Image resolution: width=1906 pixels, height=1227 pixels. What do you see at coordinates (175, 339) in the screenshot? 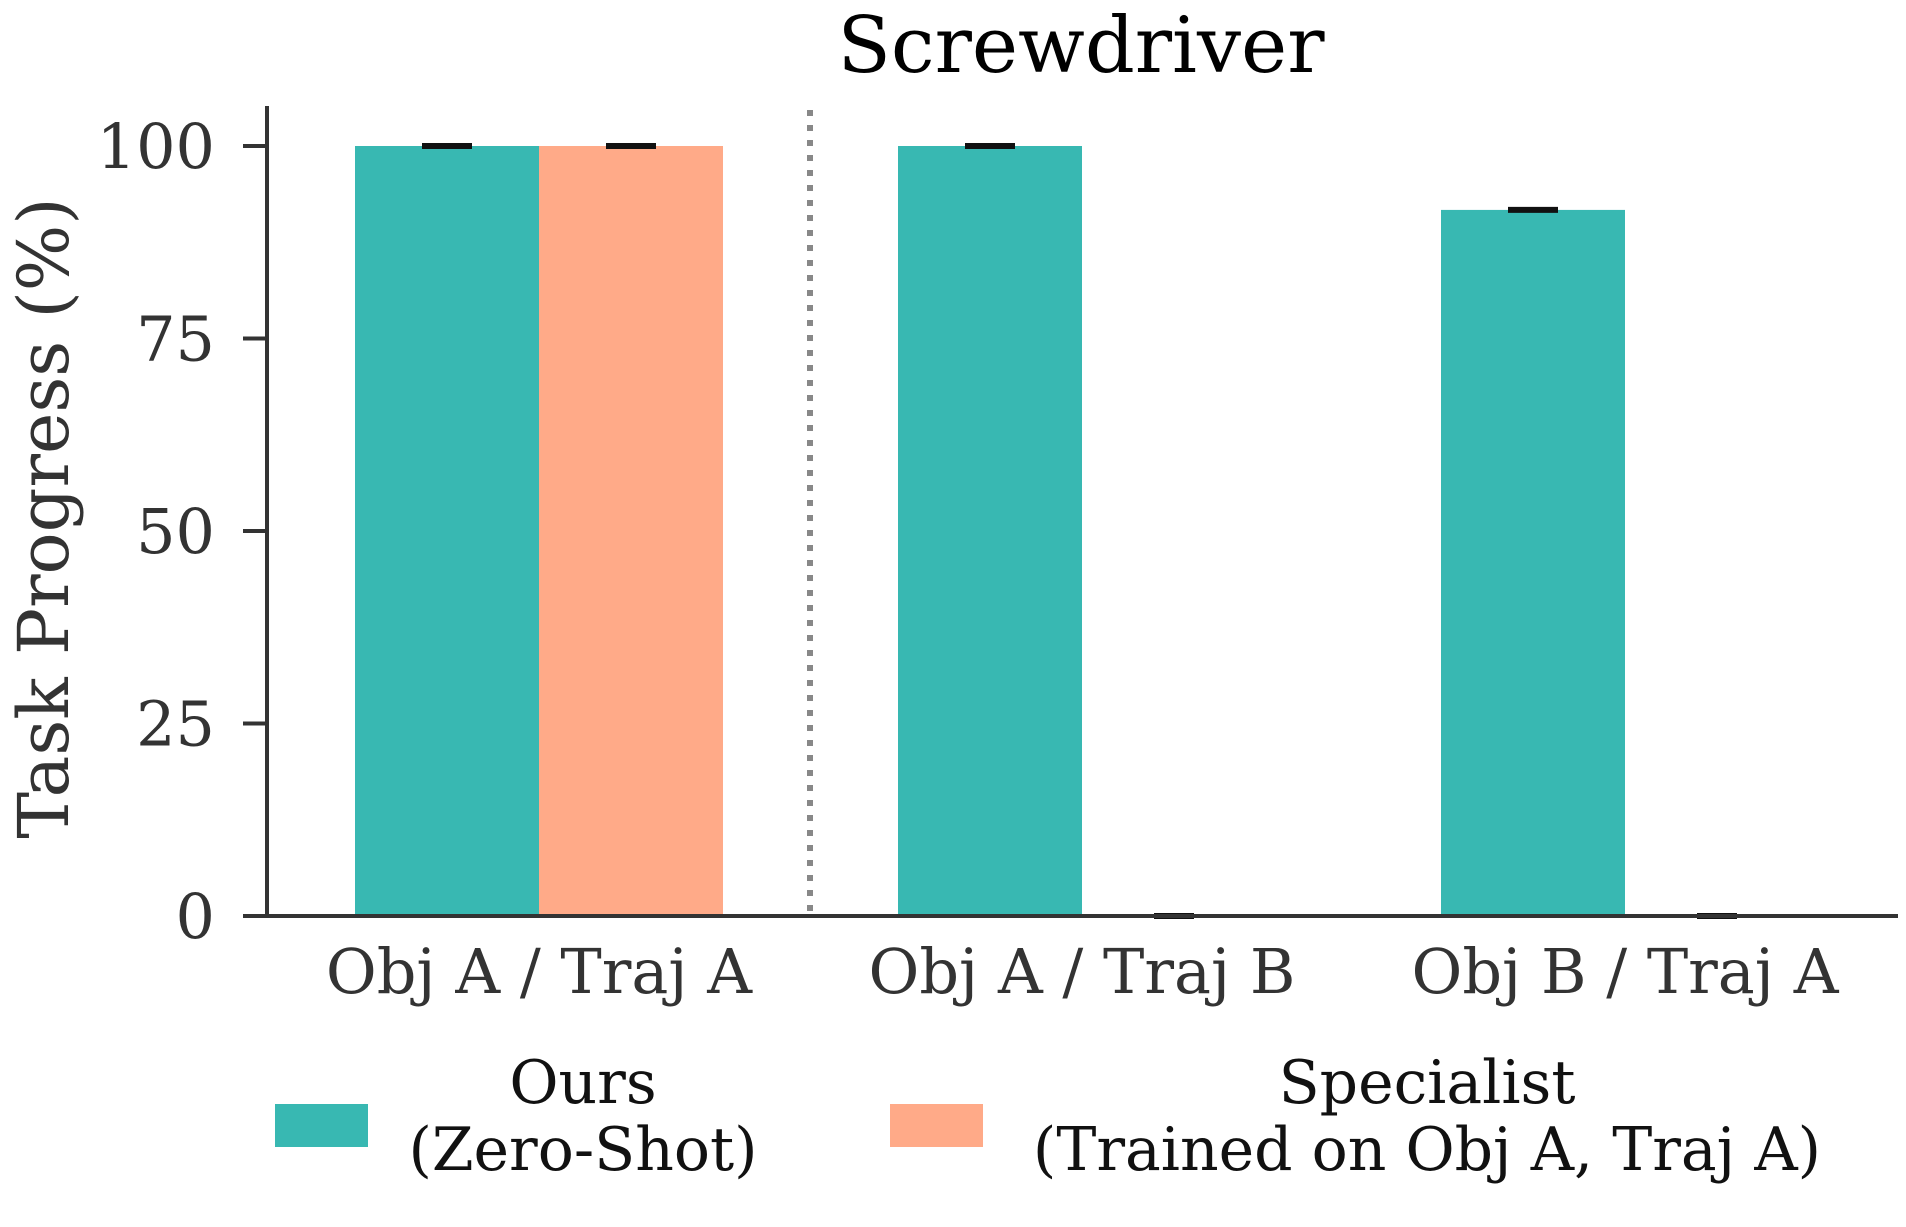
I see `y-tick-label: 75` at bounding box center [175, 339].